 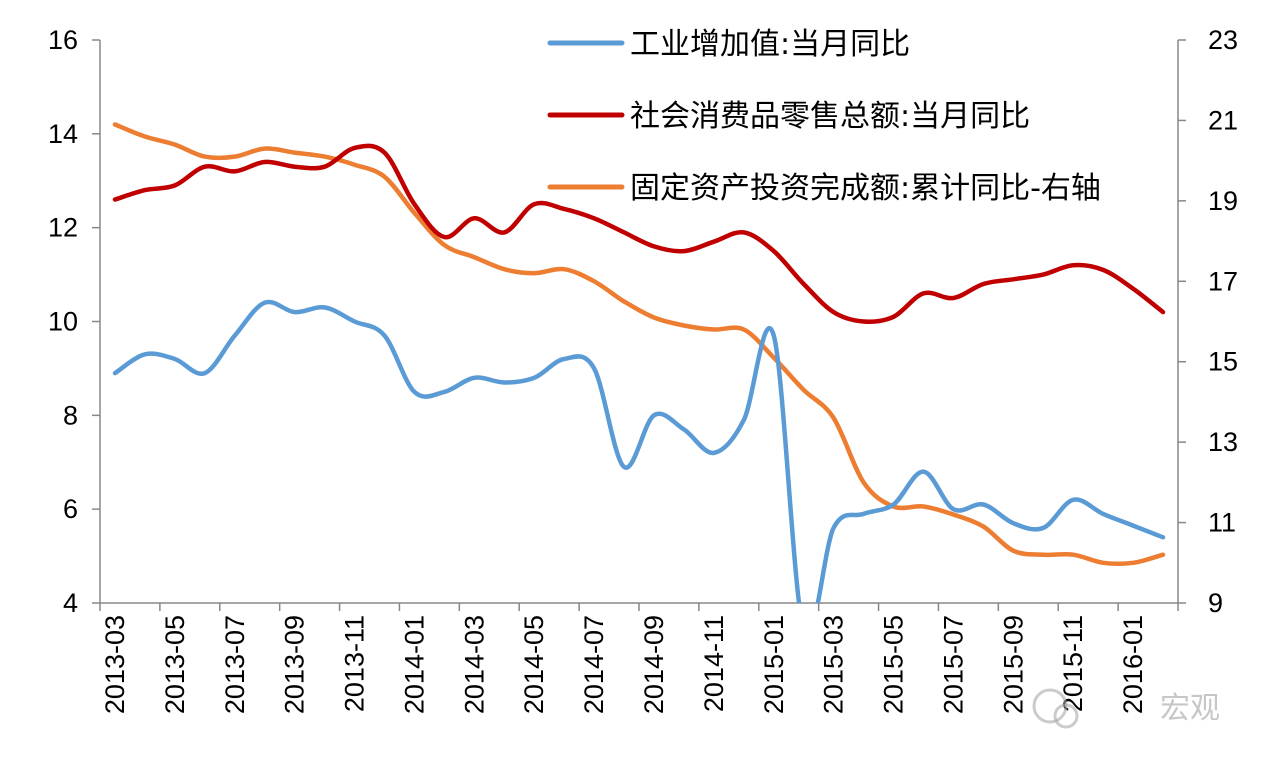 What do you see at coordinates (1133, 664) in the screenshot?
I see `x-tick-label: 2016-01` at bounding box center [1133, 664].